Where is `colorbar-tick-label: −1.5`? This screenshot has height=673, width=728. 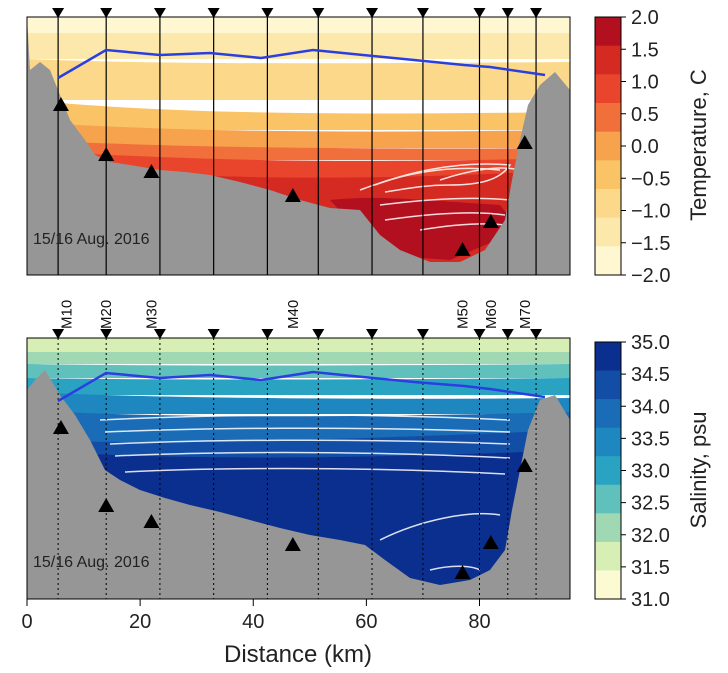 colorbar-tick-label: −1.5 is located at coordinates (650, 244).